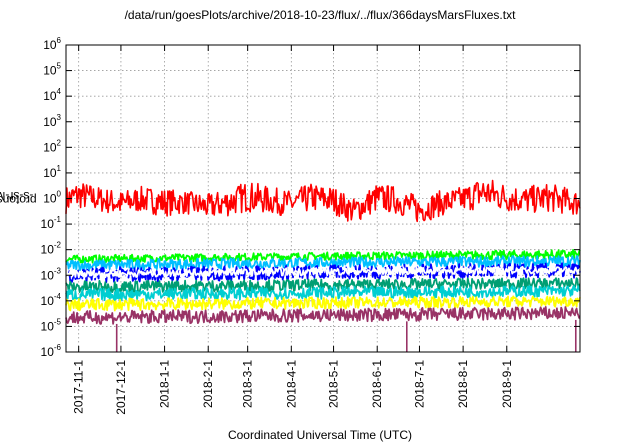  I want to click on y-tick-label: 10⁻⁵, so click(51, 325).